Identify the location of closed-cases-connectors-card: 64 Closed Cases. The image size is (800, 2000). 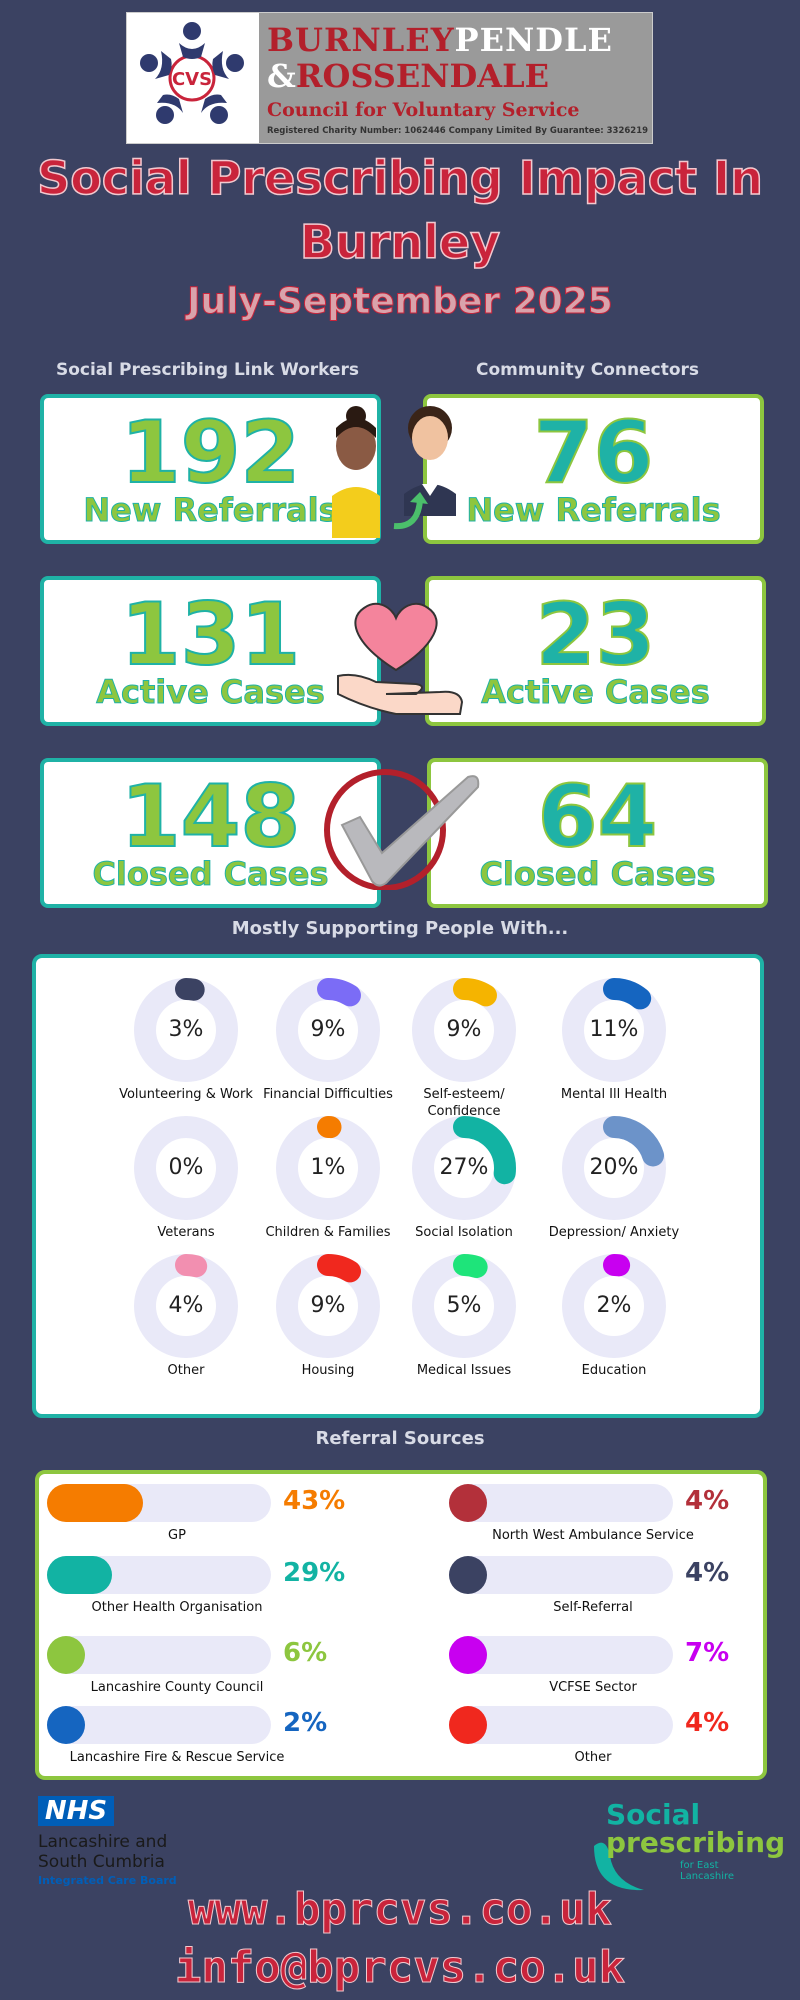
(597, 833).